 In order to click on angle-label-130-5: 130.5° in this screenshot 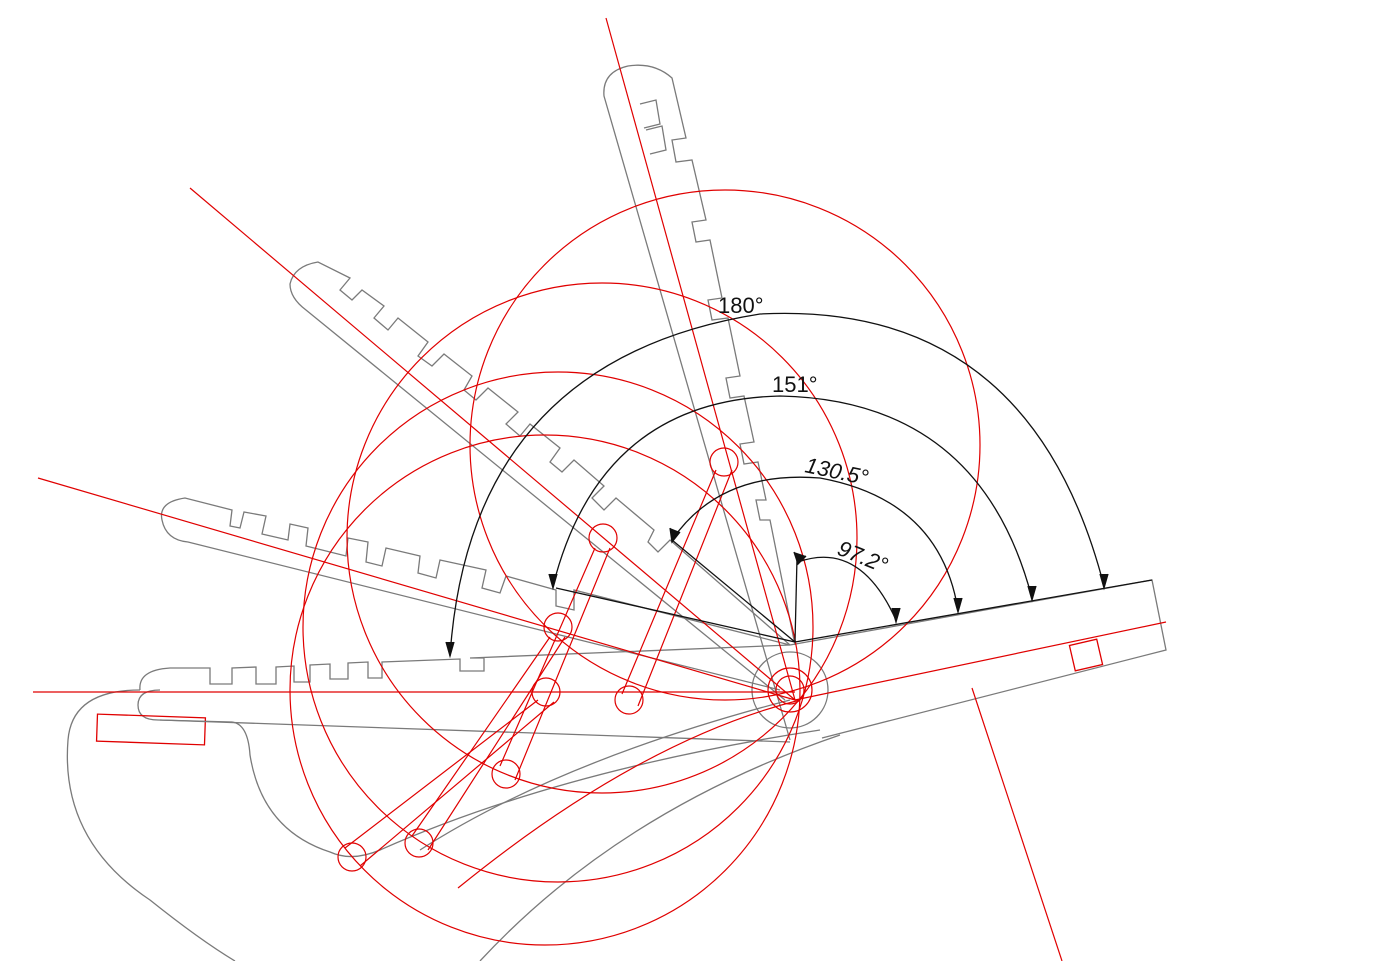, I will do `click(837, 471)`.